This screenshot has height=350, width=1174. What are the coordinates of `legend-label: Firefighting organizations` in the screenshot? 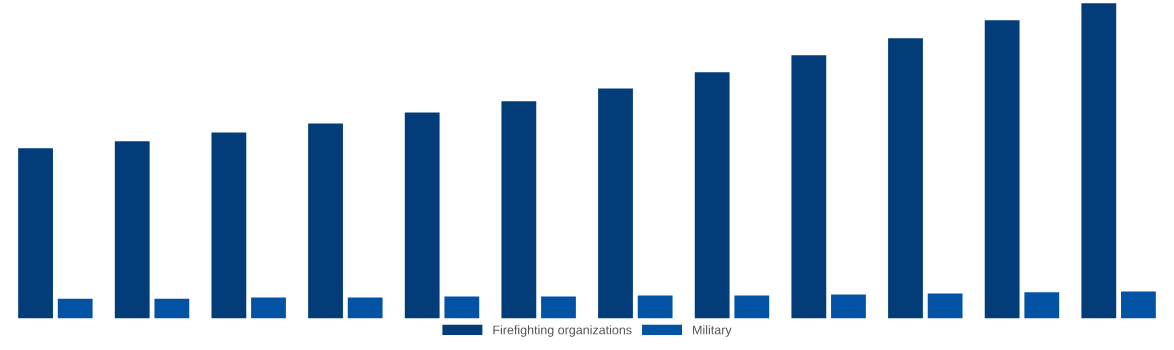 It's located at (562, 331).